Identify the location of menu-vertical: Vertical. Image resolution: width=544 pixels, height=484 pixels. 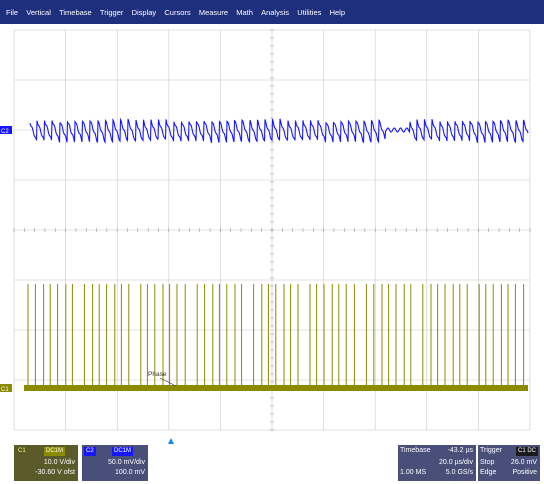
(38, 12).